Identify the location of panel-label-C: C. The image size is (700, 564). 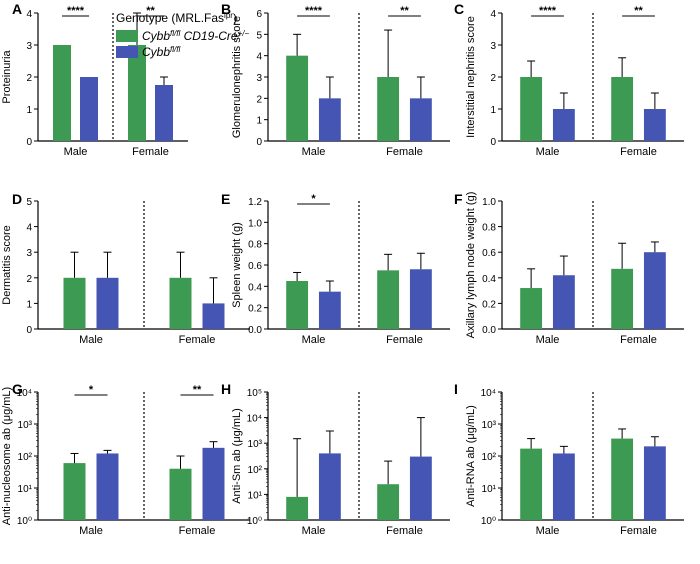
(459, 9).